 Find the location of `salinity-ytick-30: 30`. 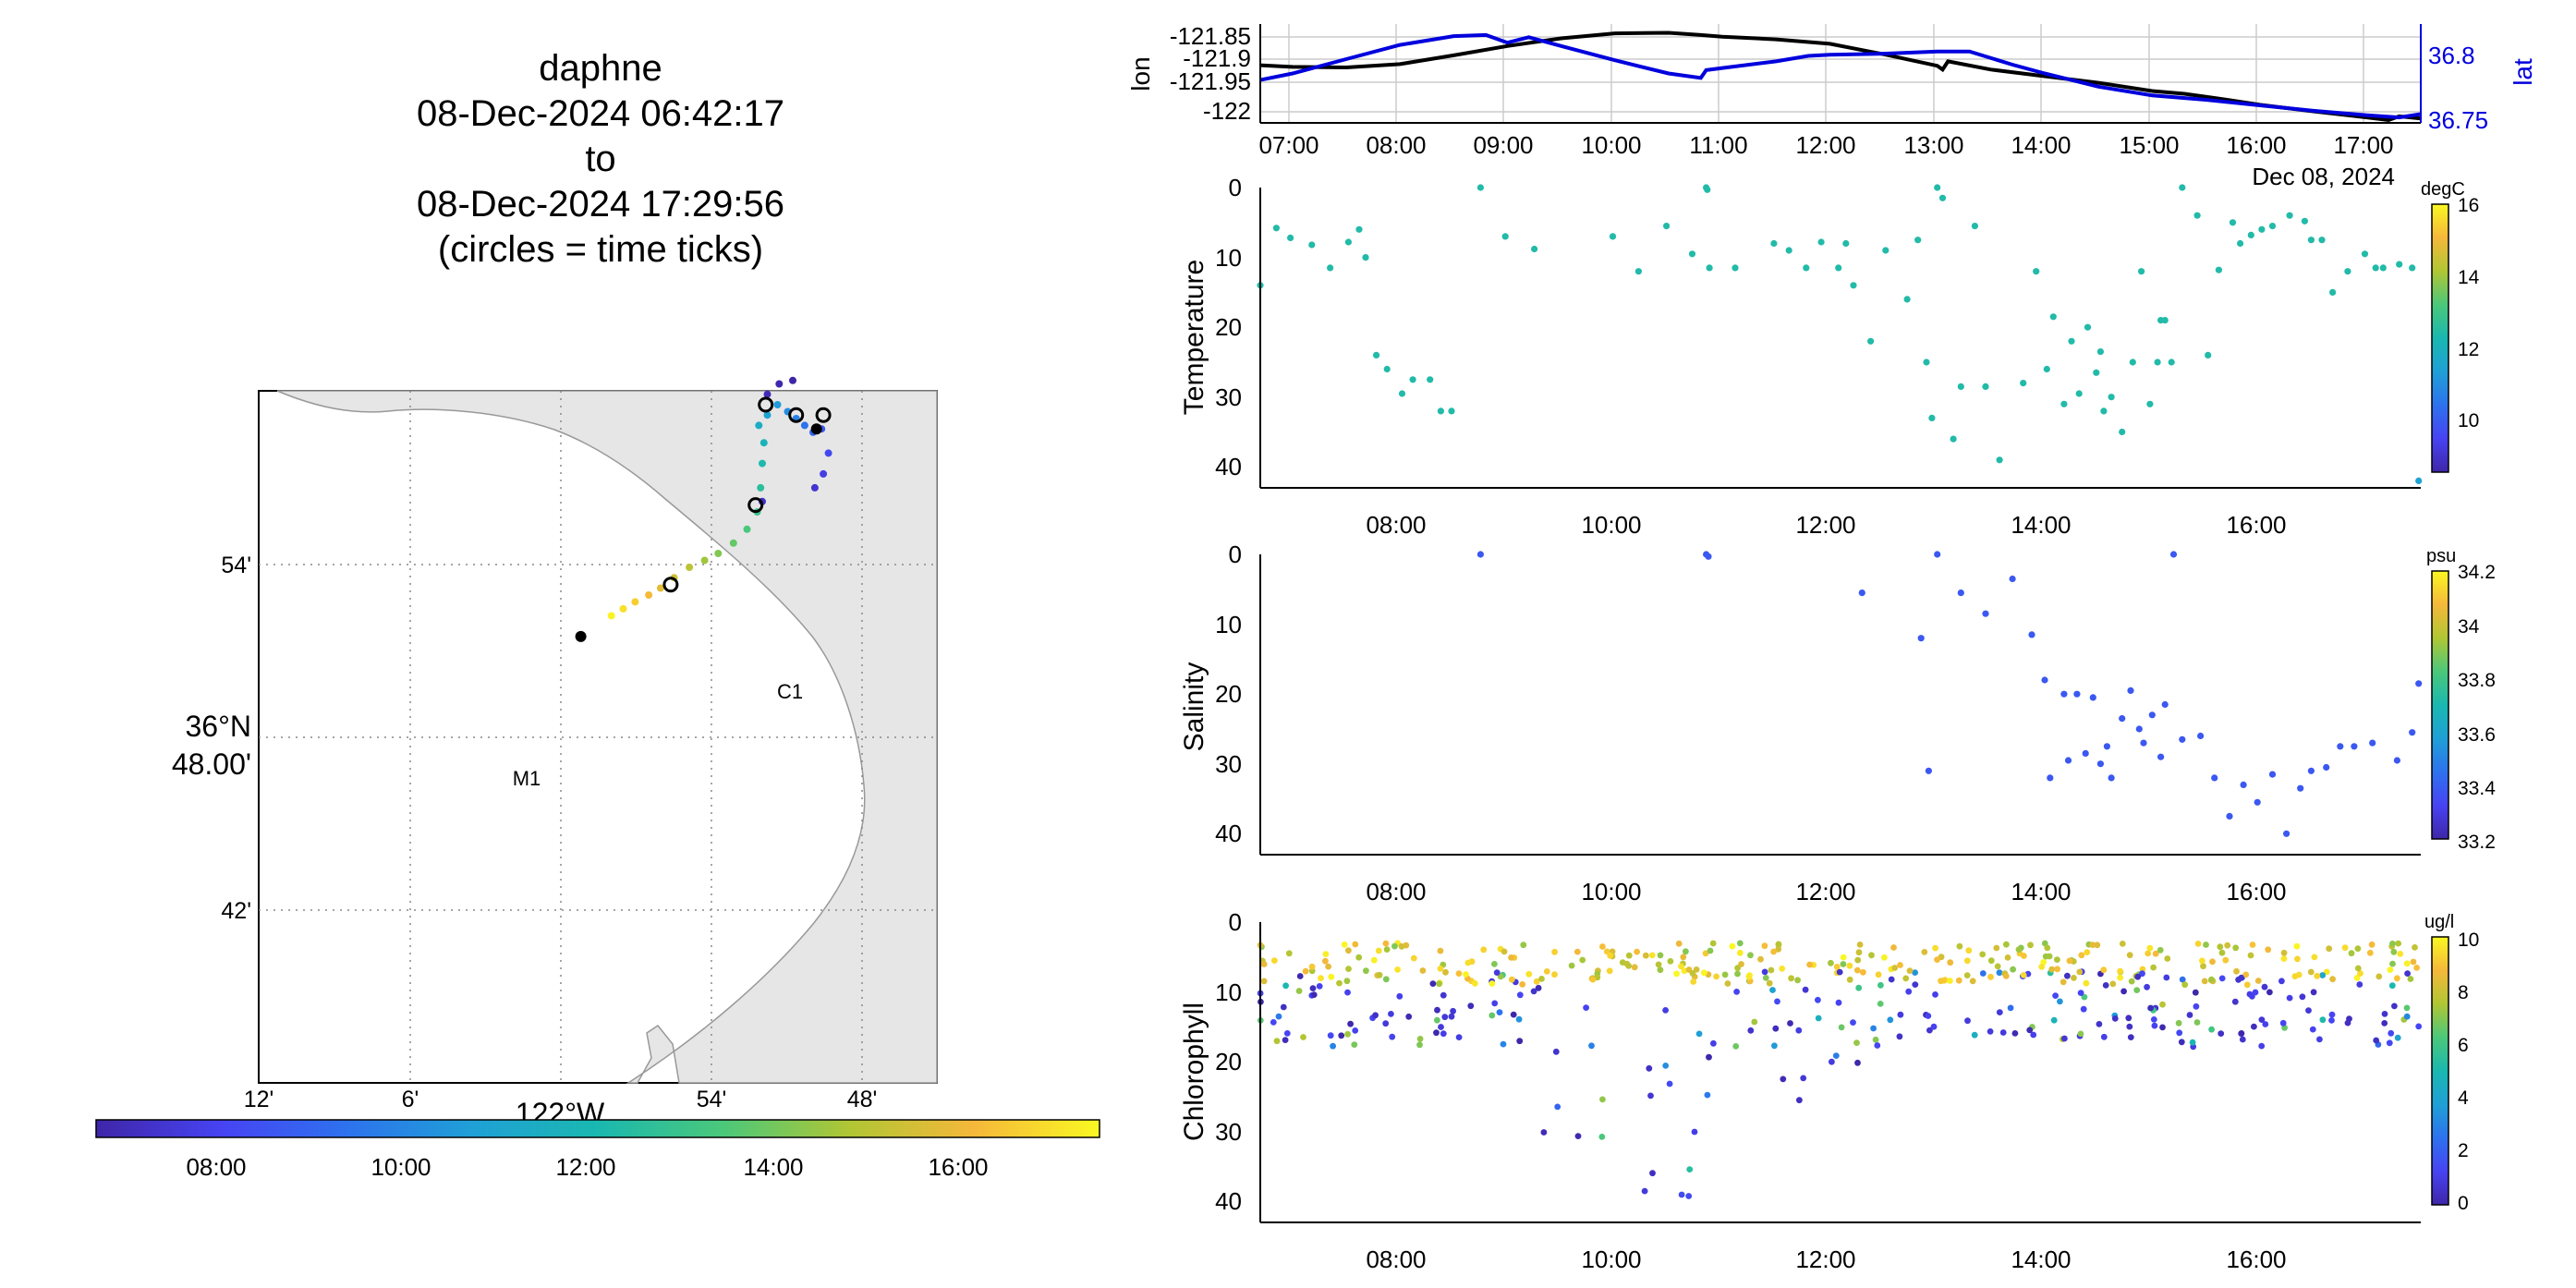

salinity-ytick-30: 30 is located at coordinates (1228, 764).